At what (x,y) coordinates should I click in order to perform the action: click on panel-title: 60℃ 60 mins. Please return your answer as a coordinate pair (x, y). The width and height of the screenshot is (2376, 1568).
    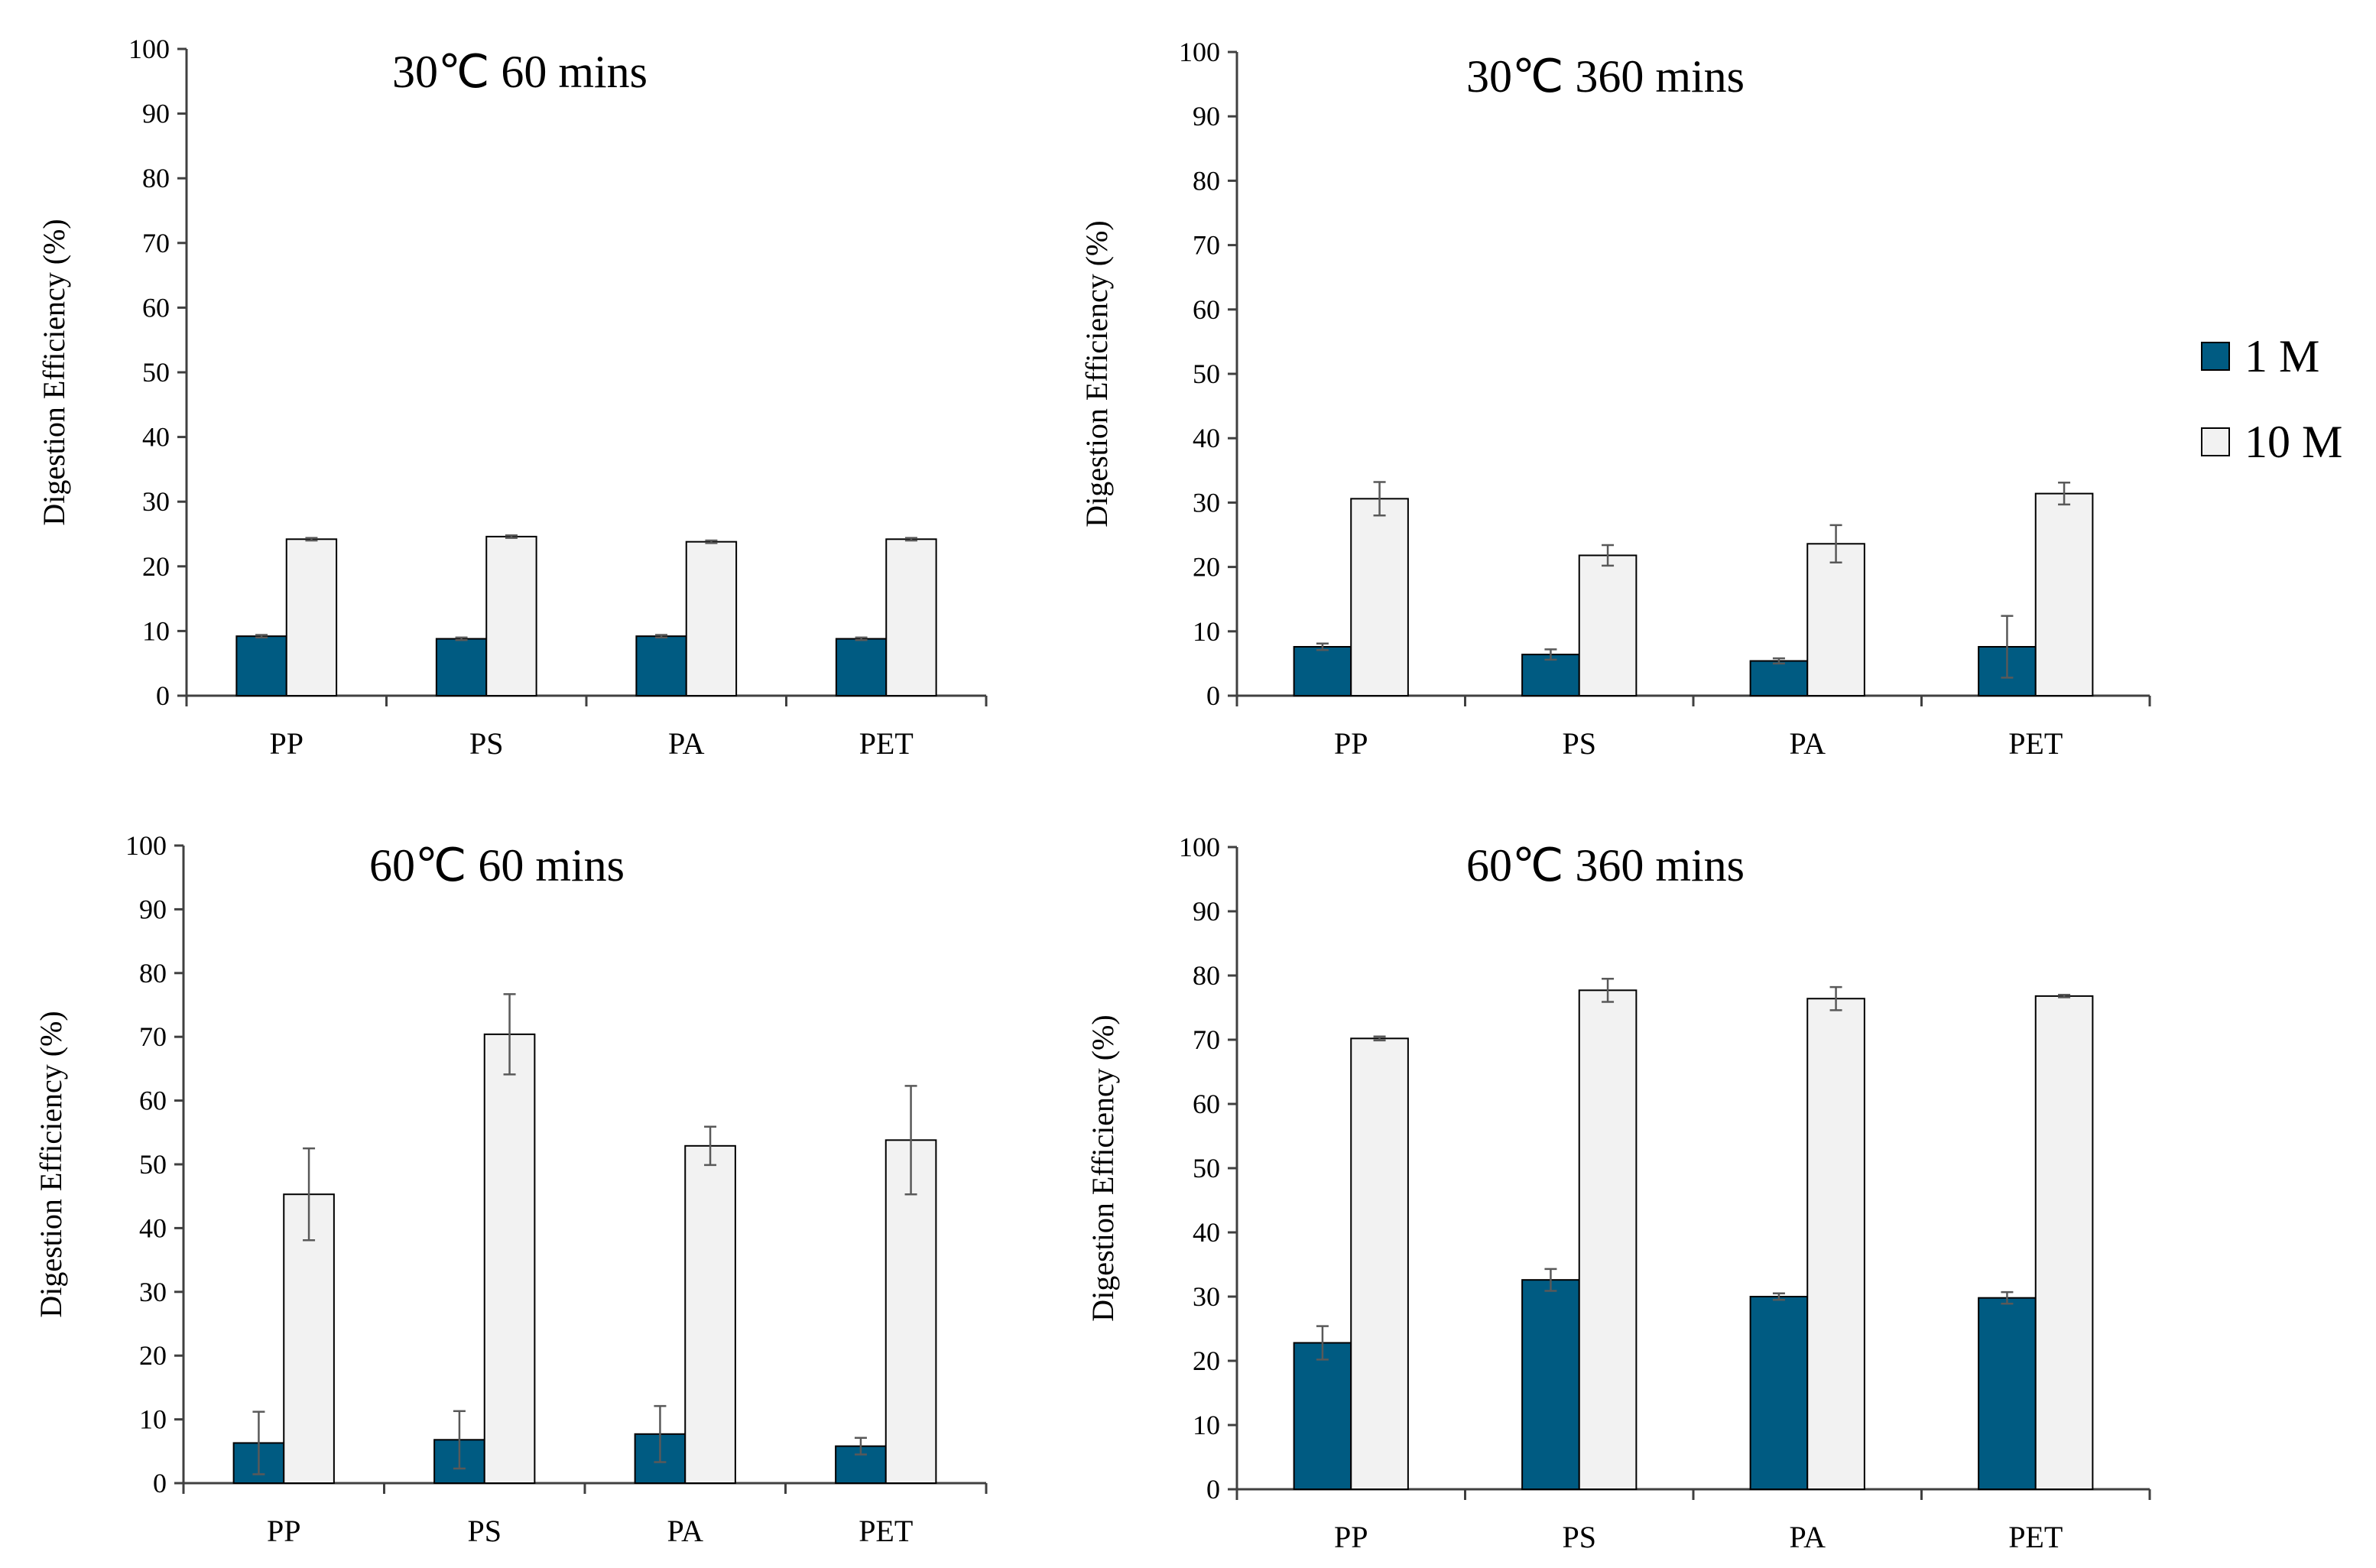
    Looking at the image, I should click on (497, 865).